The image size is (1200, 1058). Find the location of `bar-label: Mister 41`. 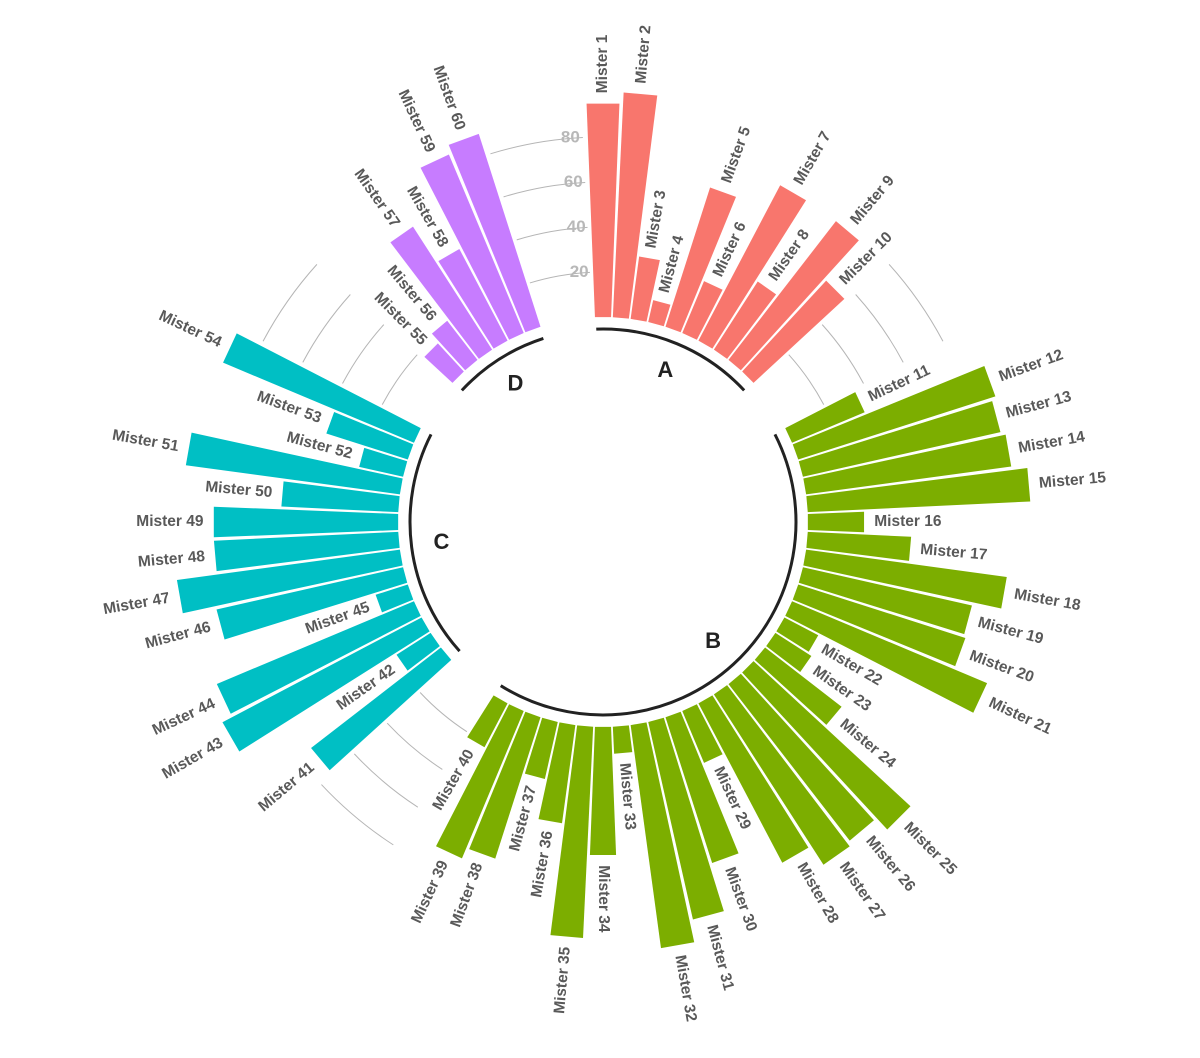

bar-label: Mister 41 is located at coordinates (286, 787).